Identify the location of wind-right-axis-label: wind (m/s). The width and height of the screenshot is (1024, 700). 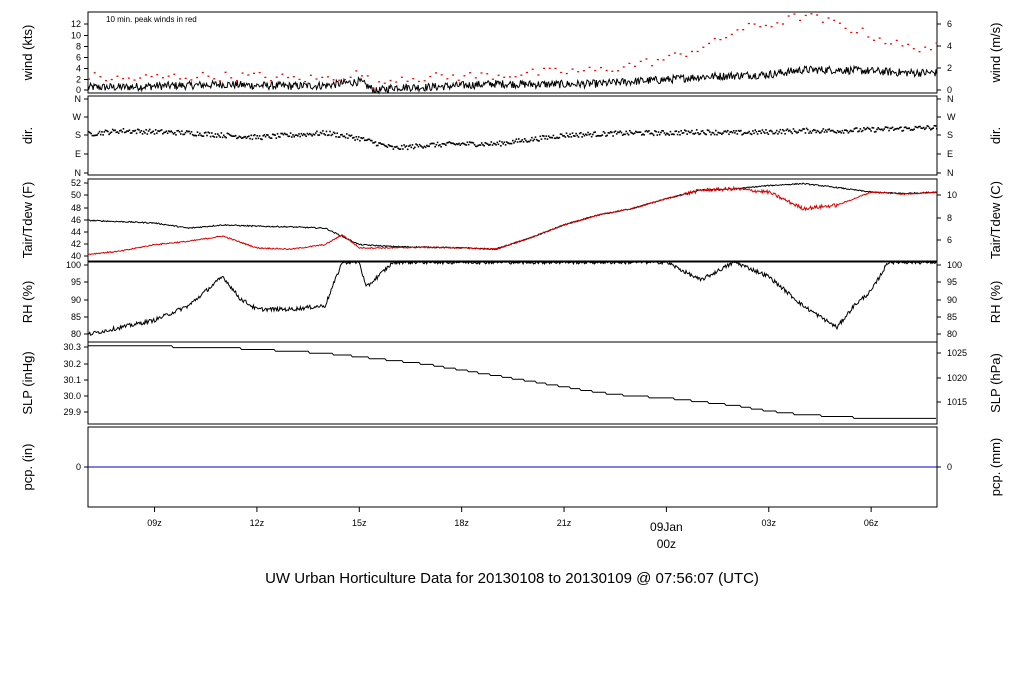
(995, 53).